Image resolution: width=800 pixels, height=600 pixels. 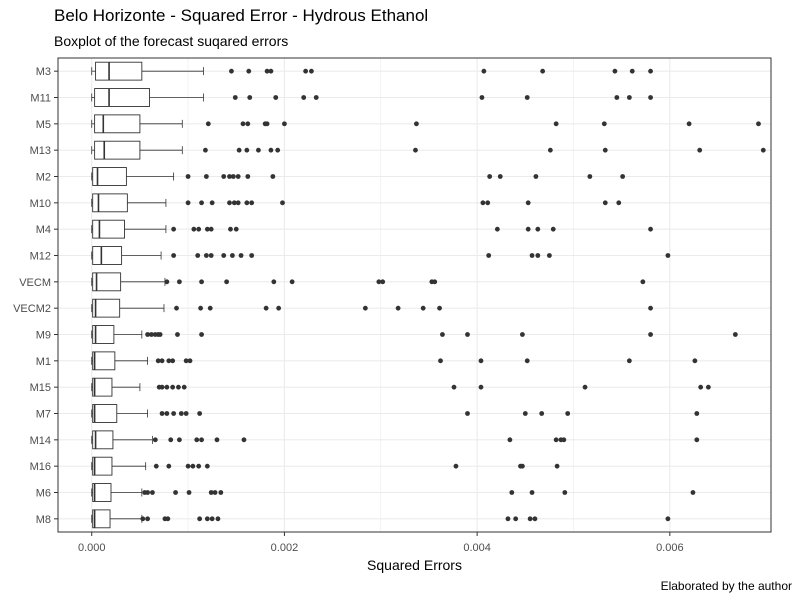 What do you see at coordinates (356, 203) in the screenshot?
I see `box-m10` at bounding box center [356, 203].